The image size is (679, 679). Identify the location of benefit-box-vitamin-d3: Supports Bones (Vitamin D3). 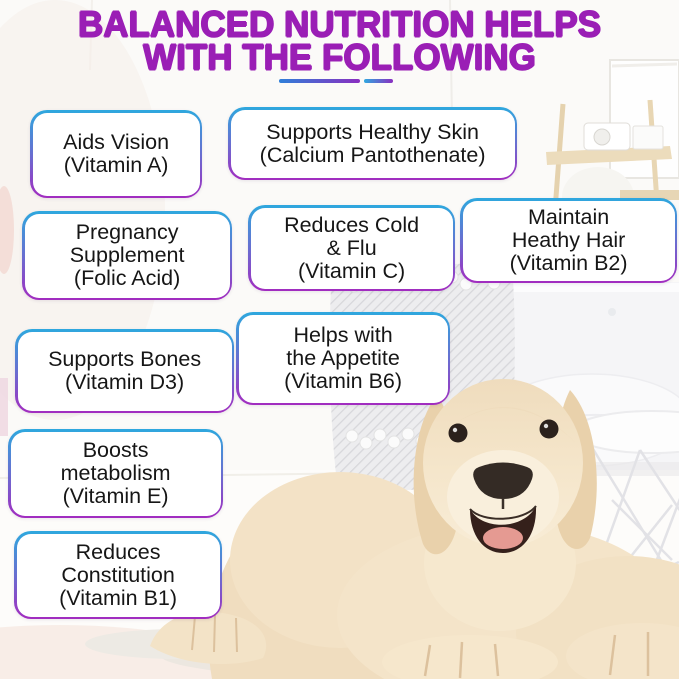
(125, 371).